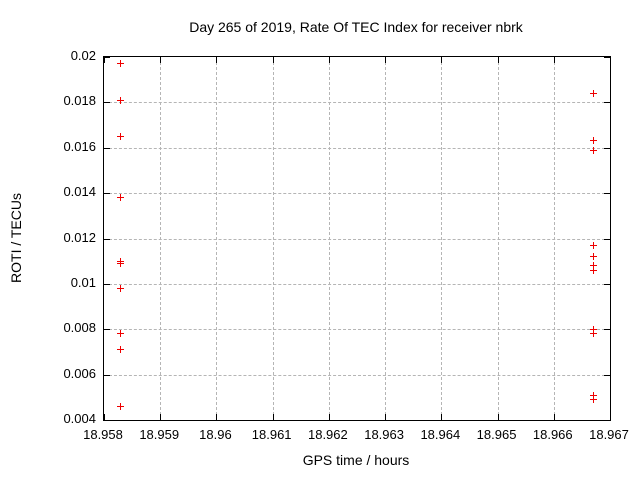 This screenshot has width=640, height=480. I want to click on y-tick-label: 0.018, so click(79, 101).